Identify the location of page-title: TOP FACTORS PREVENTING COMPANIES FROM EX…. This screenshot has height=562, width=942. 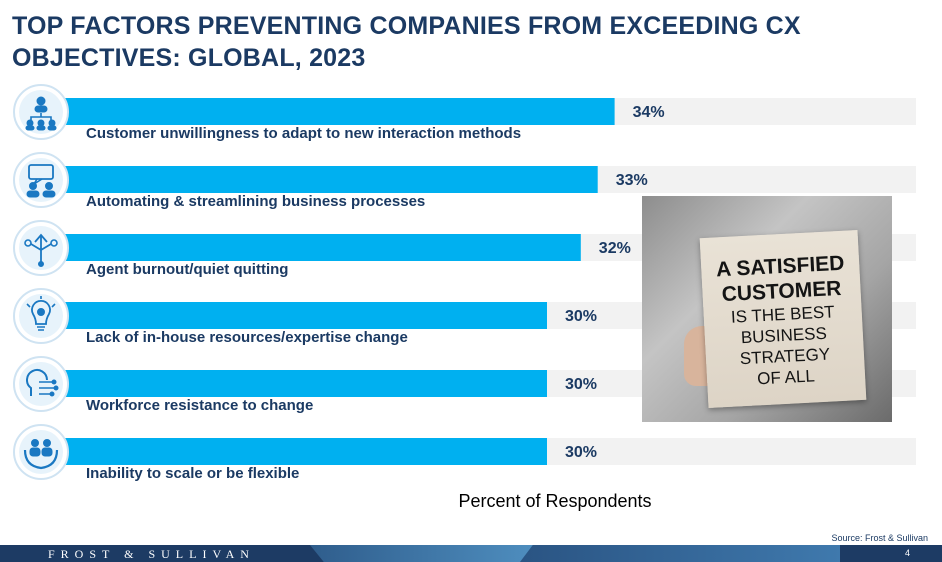
(406, 42).